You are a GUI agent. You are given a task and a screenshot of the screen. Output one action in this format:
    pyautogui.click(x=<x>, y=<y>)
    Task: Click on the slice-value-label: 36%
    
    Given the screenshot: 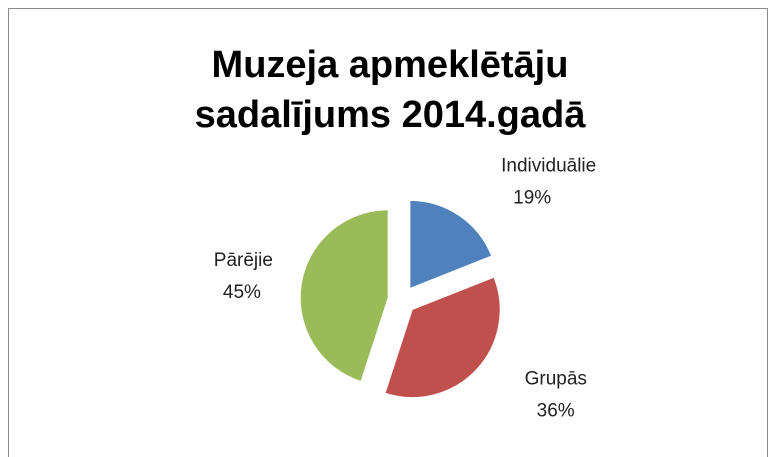 What is the action you would take?
    pyautogui.click(x=556, y=410)
    